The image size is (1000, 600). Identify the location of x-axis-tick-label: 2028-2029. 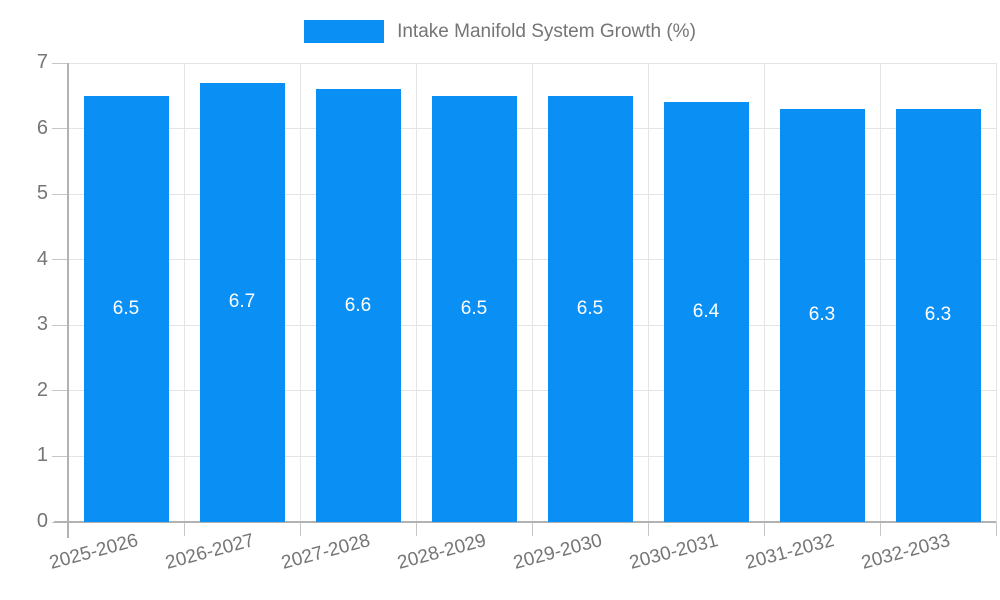
(442, 552).